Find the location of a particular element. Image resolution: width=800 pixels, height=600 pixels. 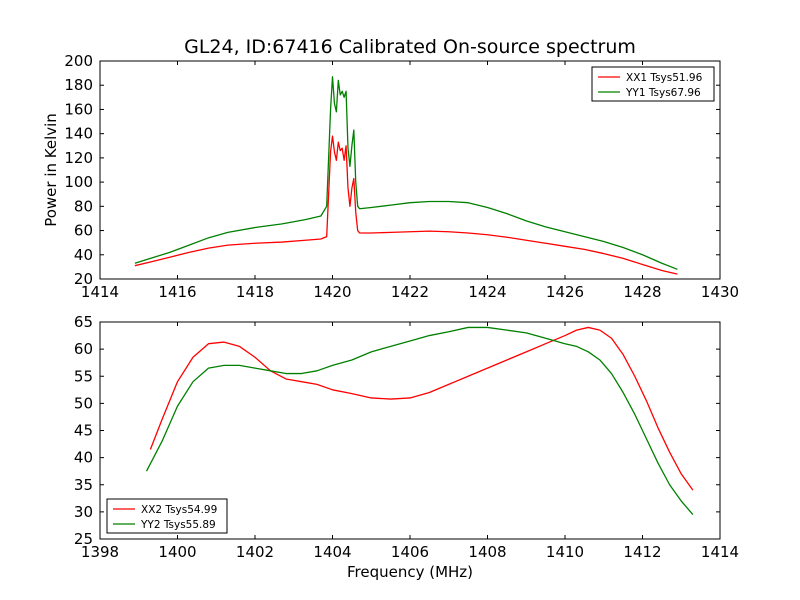

x-tick-label: 1400 is located at coordinates (177, 552).